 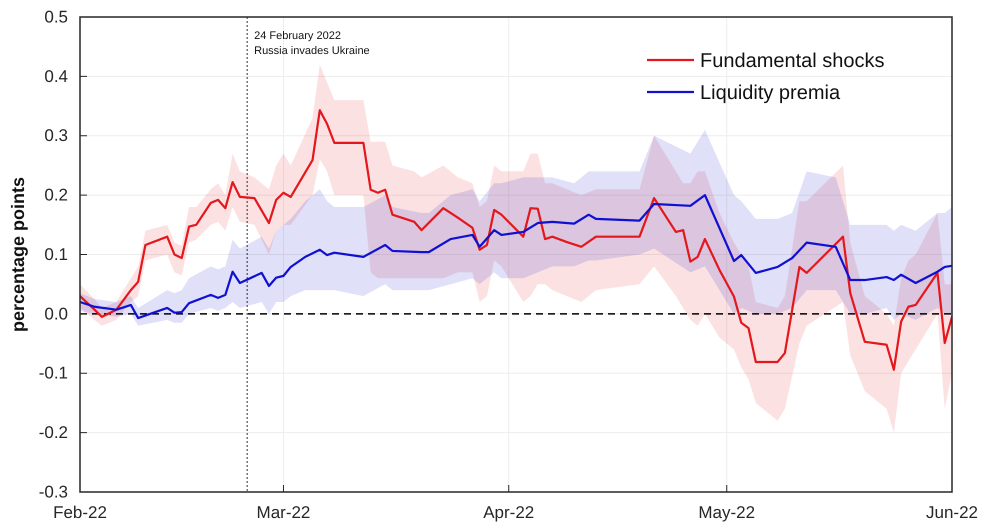 I want to click on y-tick-label: -0.3, so click(x=53, y=492).